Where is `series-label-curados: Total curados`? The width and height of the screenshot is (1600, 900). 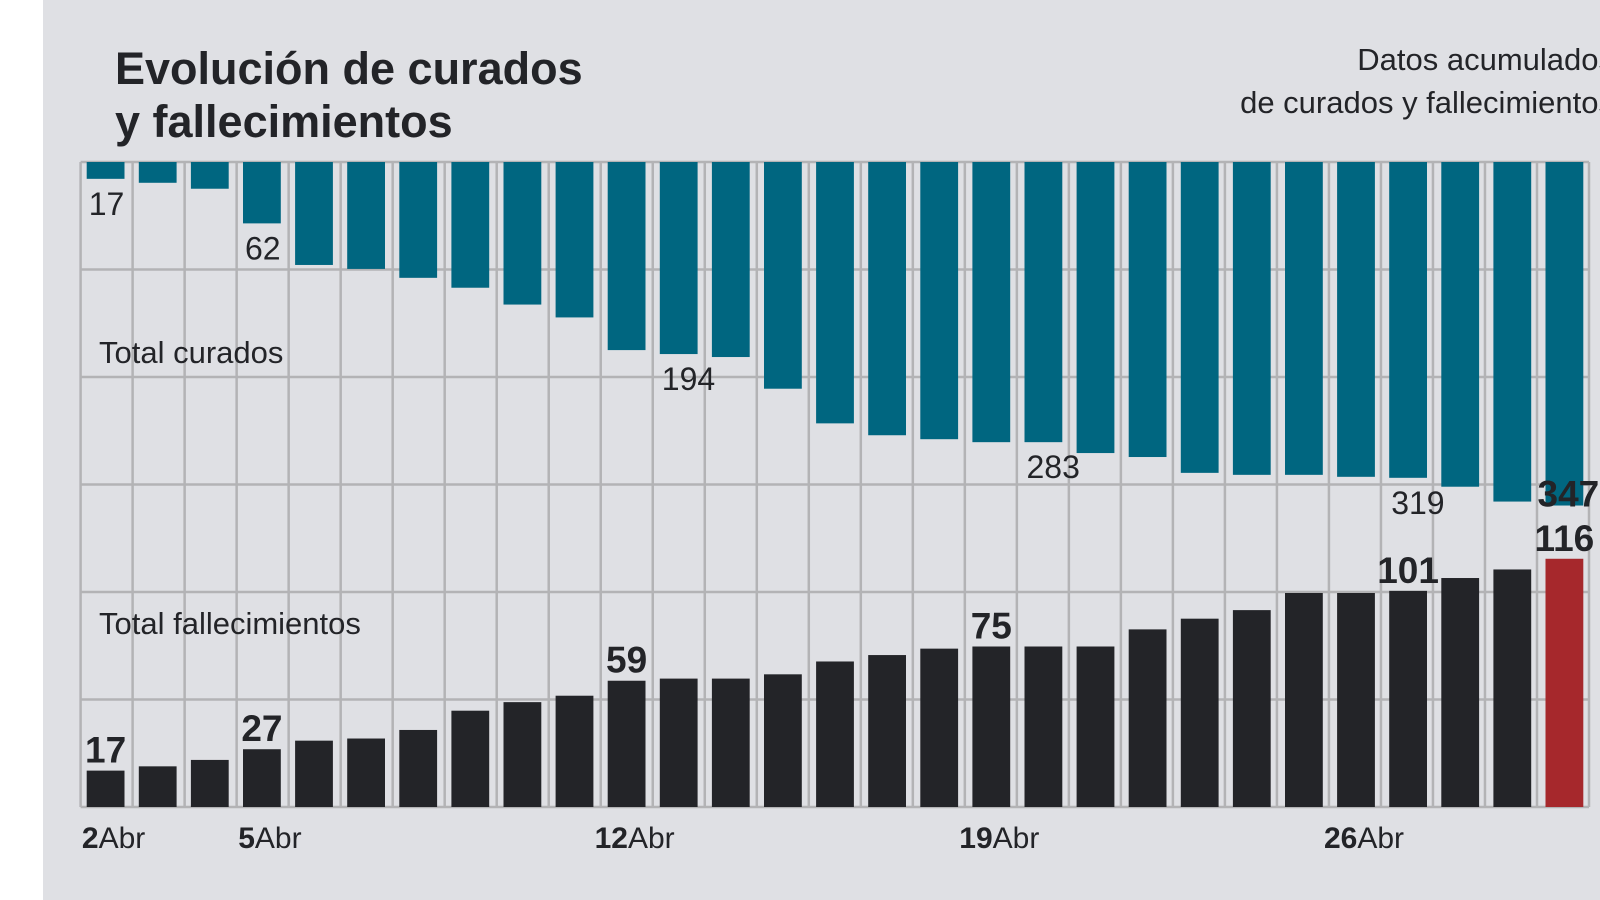
series-label-curados: Total curados is located at coordinates (191, 352).